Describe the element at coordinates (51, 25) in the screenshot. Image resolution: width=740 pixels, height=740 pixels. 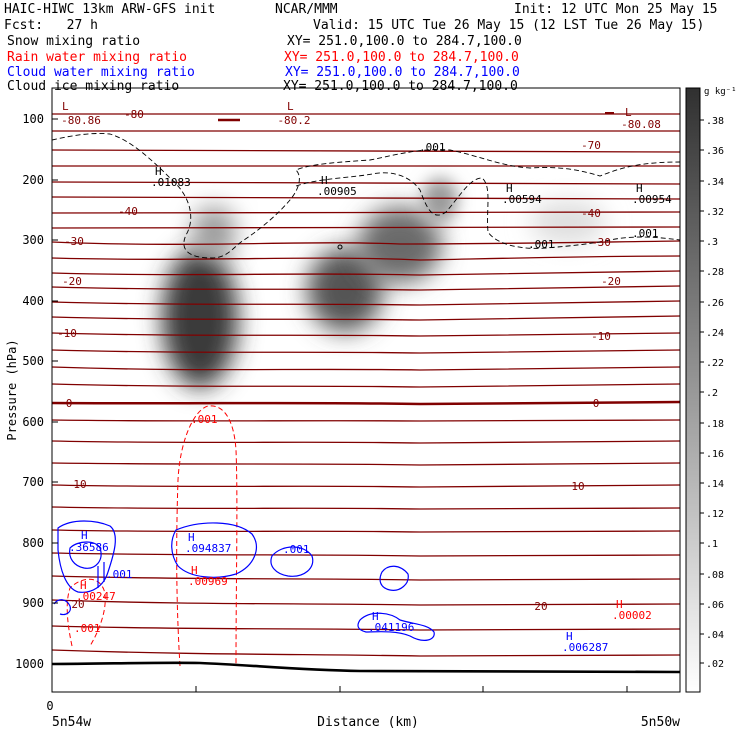
I see `forecast-hour: Fcst: 27 h` at that location.